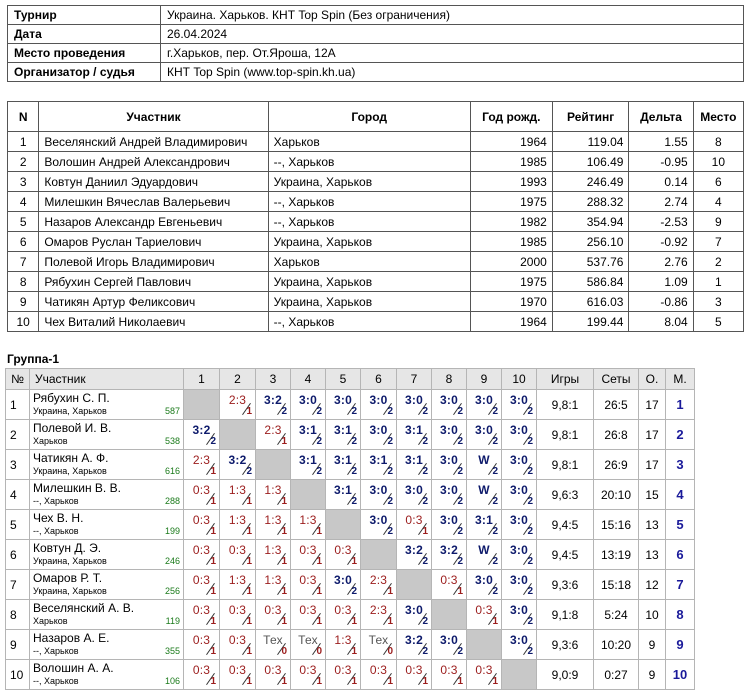 This screenshot has height=694, width=750. Describe the element at coordinates (718, 221) in the screenshot. I see `participant-cell: 9` at that location.